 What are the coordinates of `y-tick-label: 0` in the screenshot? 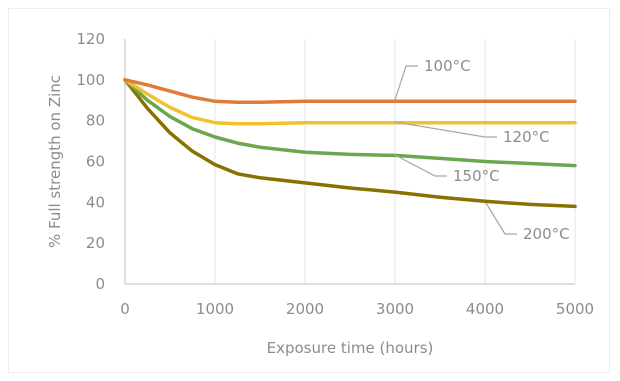 It's located at (100, 284).